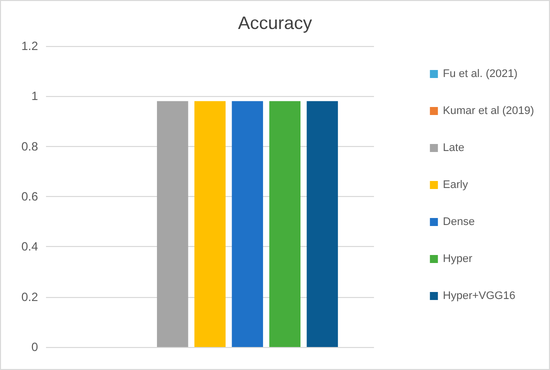  I want to click on legend-label: Hyper+VGG16, so click(479, 296).